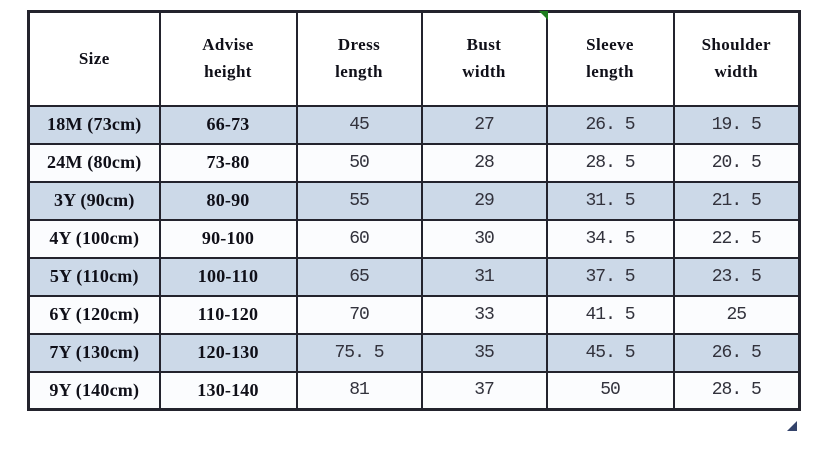 The height and width of the screenshot is (461, 828). Describe the element at coordinates (228, 238) in the screenshot. I see `cell-advise-height: 90-100` at that location.